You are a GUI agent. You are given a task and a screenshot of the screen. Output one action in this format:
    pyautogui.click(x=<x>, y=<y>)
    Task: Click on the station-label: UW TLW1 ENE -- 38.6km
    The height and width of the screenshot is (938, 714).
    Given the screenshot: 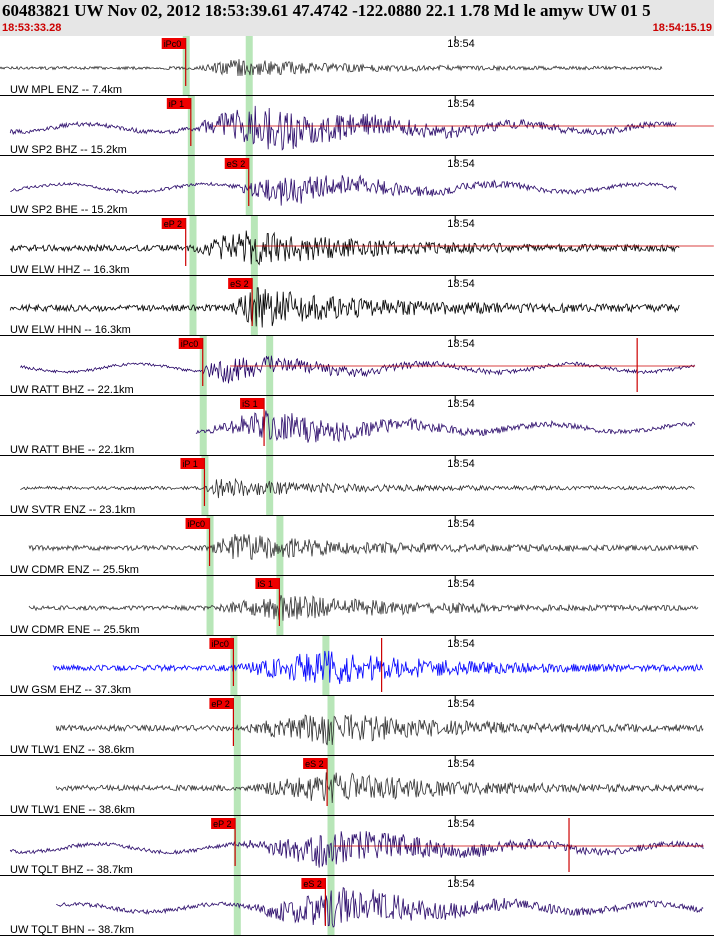 What is the action you would take?
    pyautogui.click(x=72, y=810)
    